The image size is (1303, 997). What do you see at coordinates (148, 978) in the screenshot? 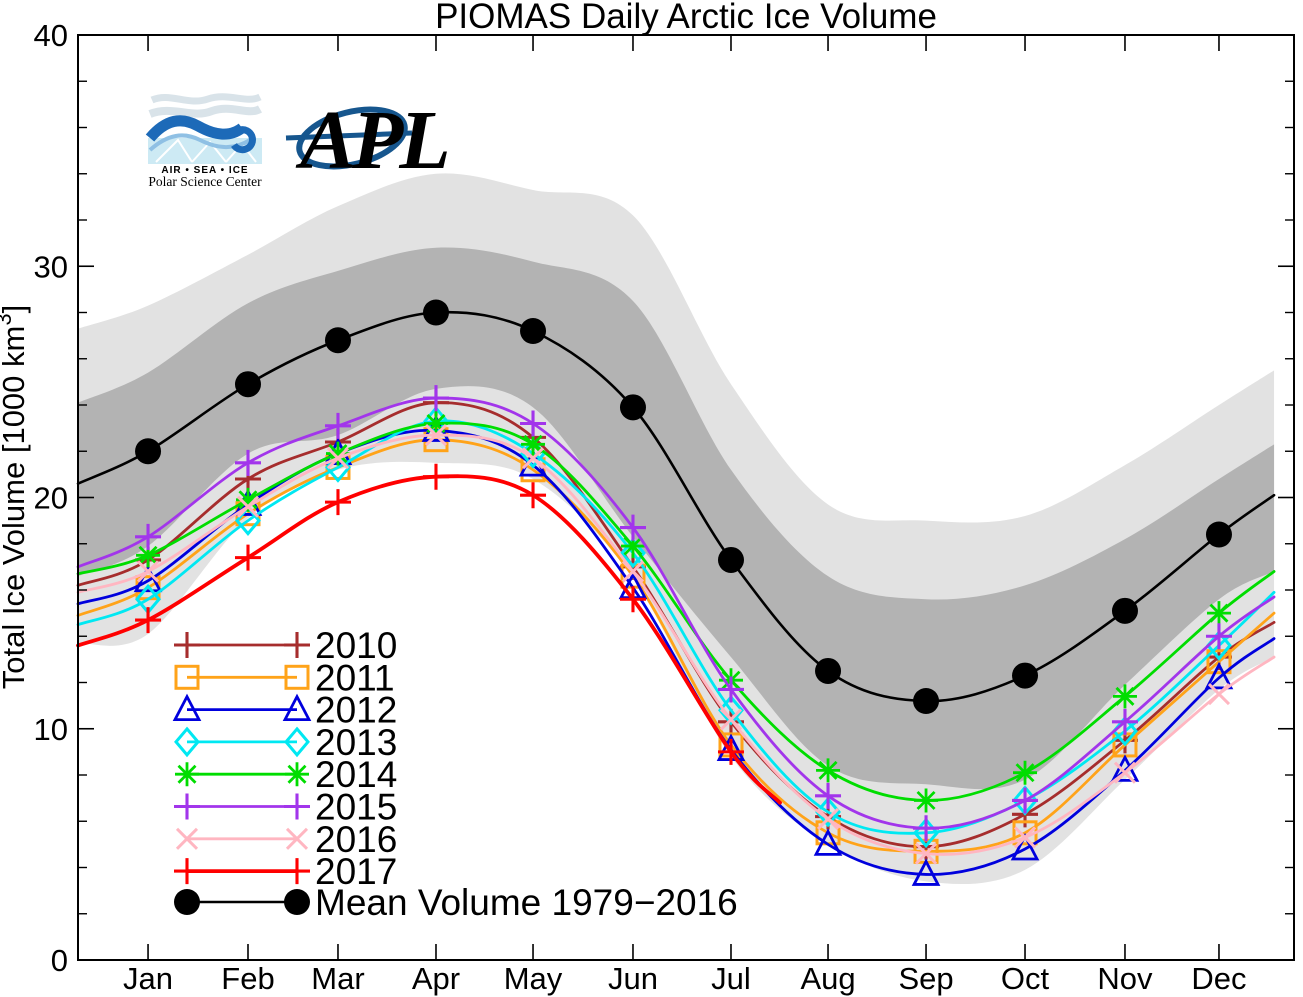
I see `x-tick-label: Jan` at bounding box center [148, 978].